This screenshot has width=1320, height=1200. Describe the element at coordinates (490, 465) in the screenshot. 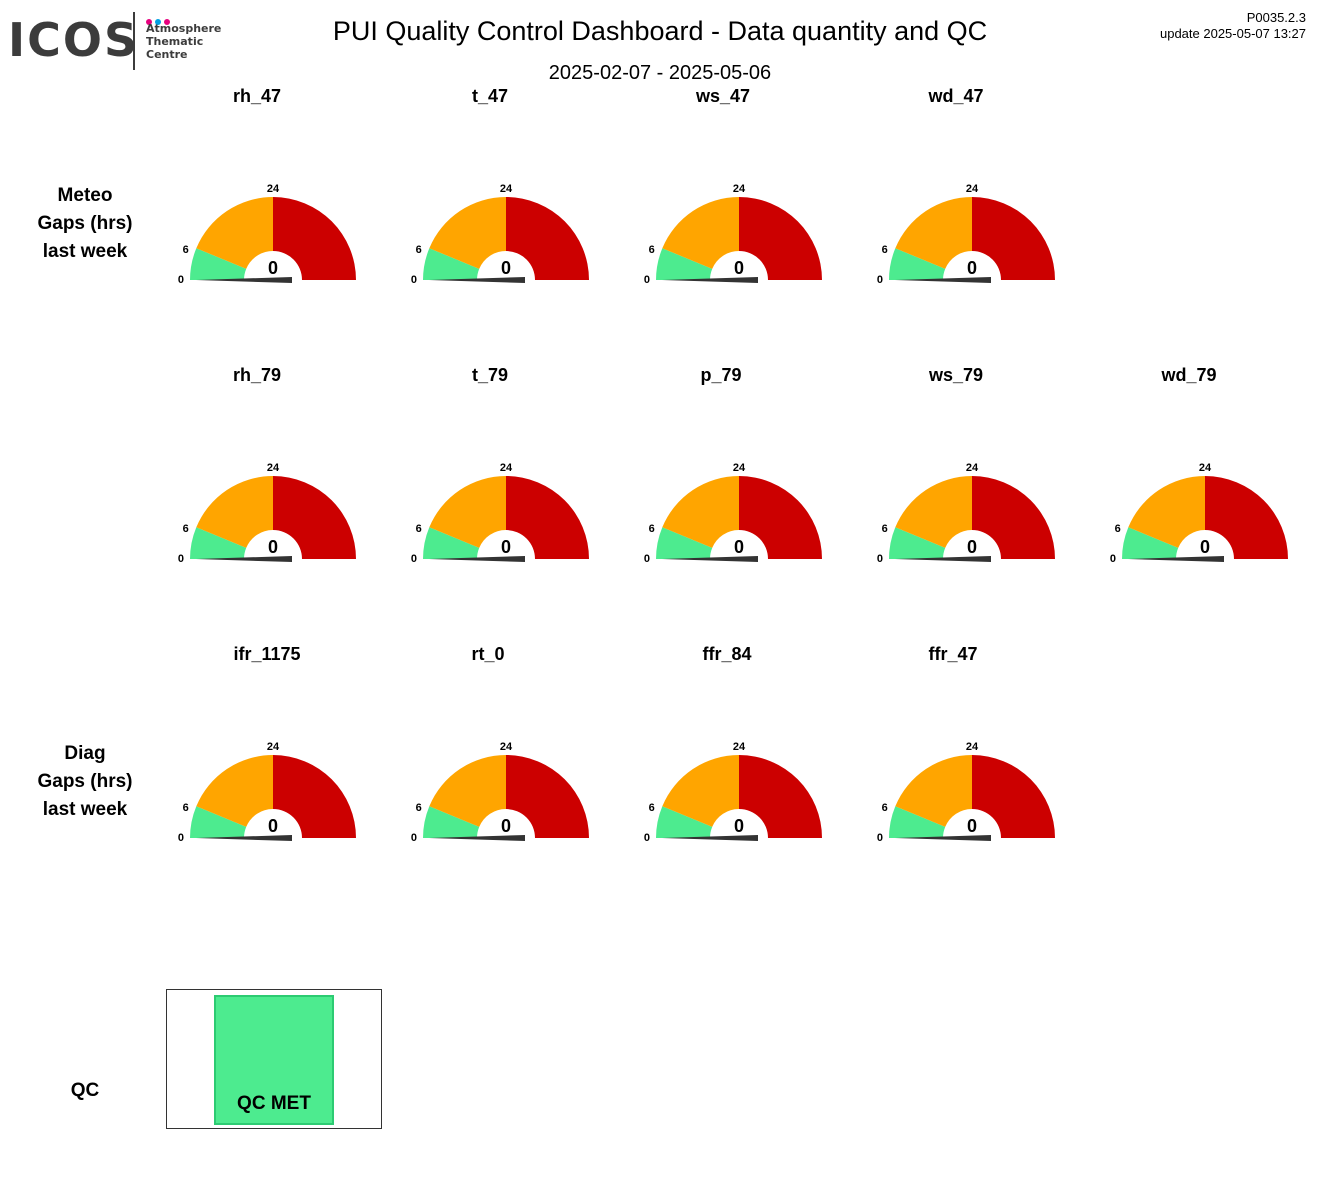

I see `gauge-t-79: t_790624480` at that location.